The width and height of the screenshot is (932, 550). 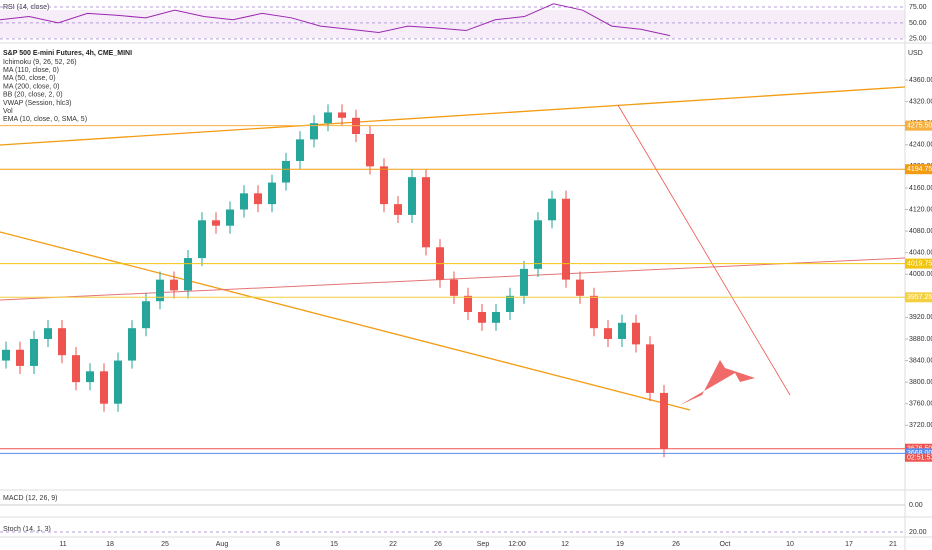 What do you see at coordinates (849, 544) in the screenshot?
I see `x-tick-label: 17` at bounding box center [849, 544].